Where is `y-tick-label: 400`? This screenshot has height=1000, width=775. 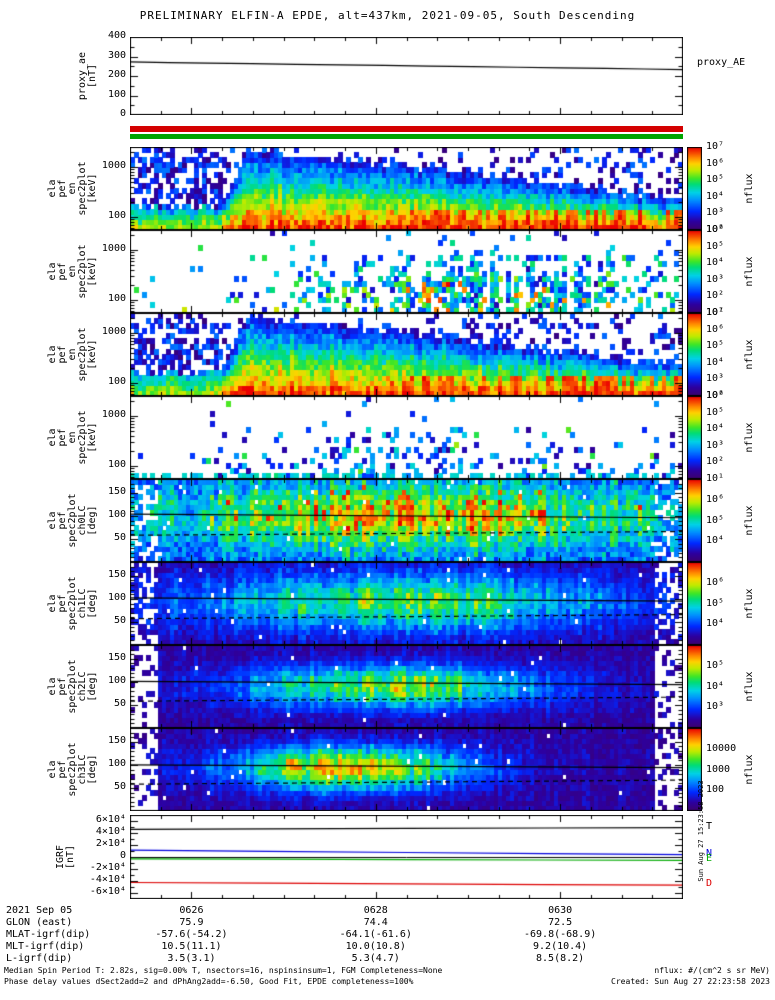 y-tick-label: 400 is located at coordinates (116, 35).